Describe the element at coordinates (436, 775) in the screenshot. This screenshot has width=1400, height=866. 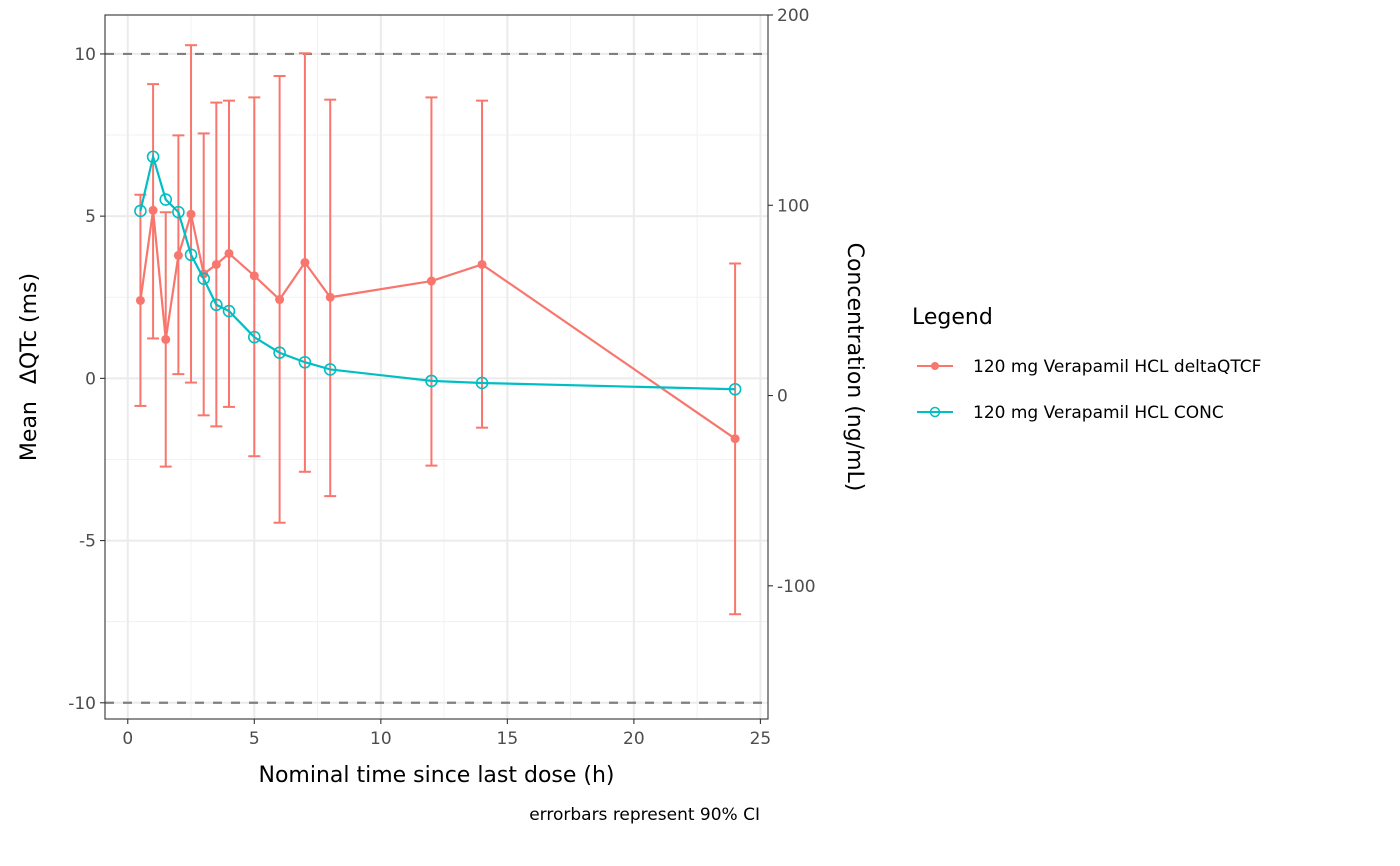
I see `x-axis-title: Nominal time since last dose (h)` at that location.